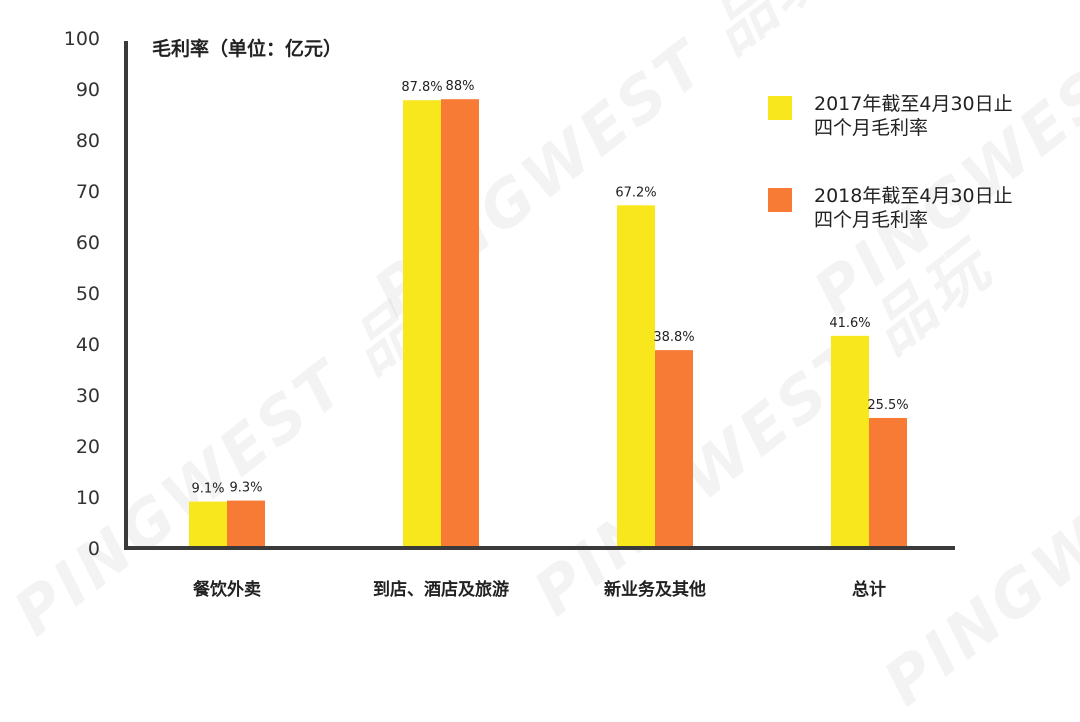  What do you see at coordinates (88, 396) in the screenshot?
I see `y-tick-label: 30` at bounding box center [88, 396].